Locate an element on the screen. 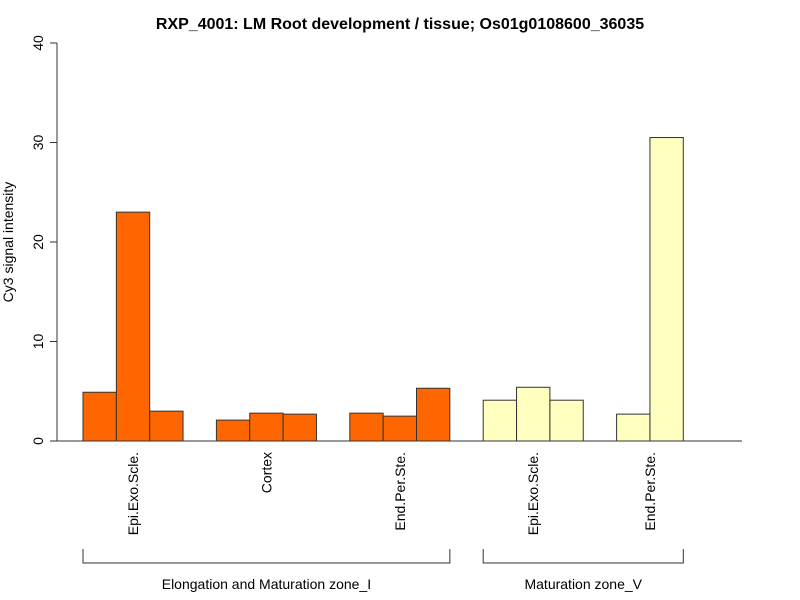 This screenshot has width=800, height=600. x-tick-label: Cortex is located at coordinates (266, 472).